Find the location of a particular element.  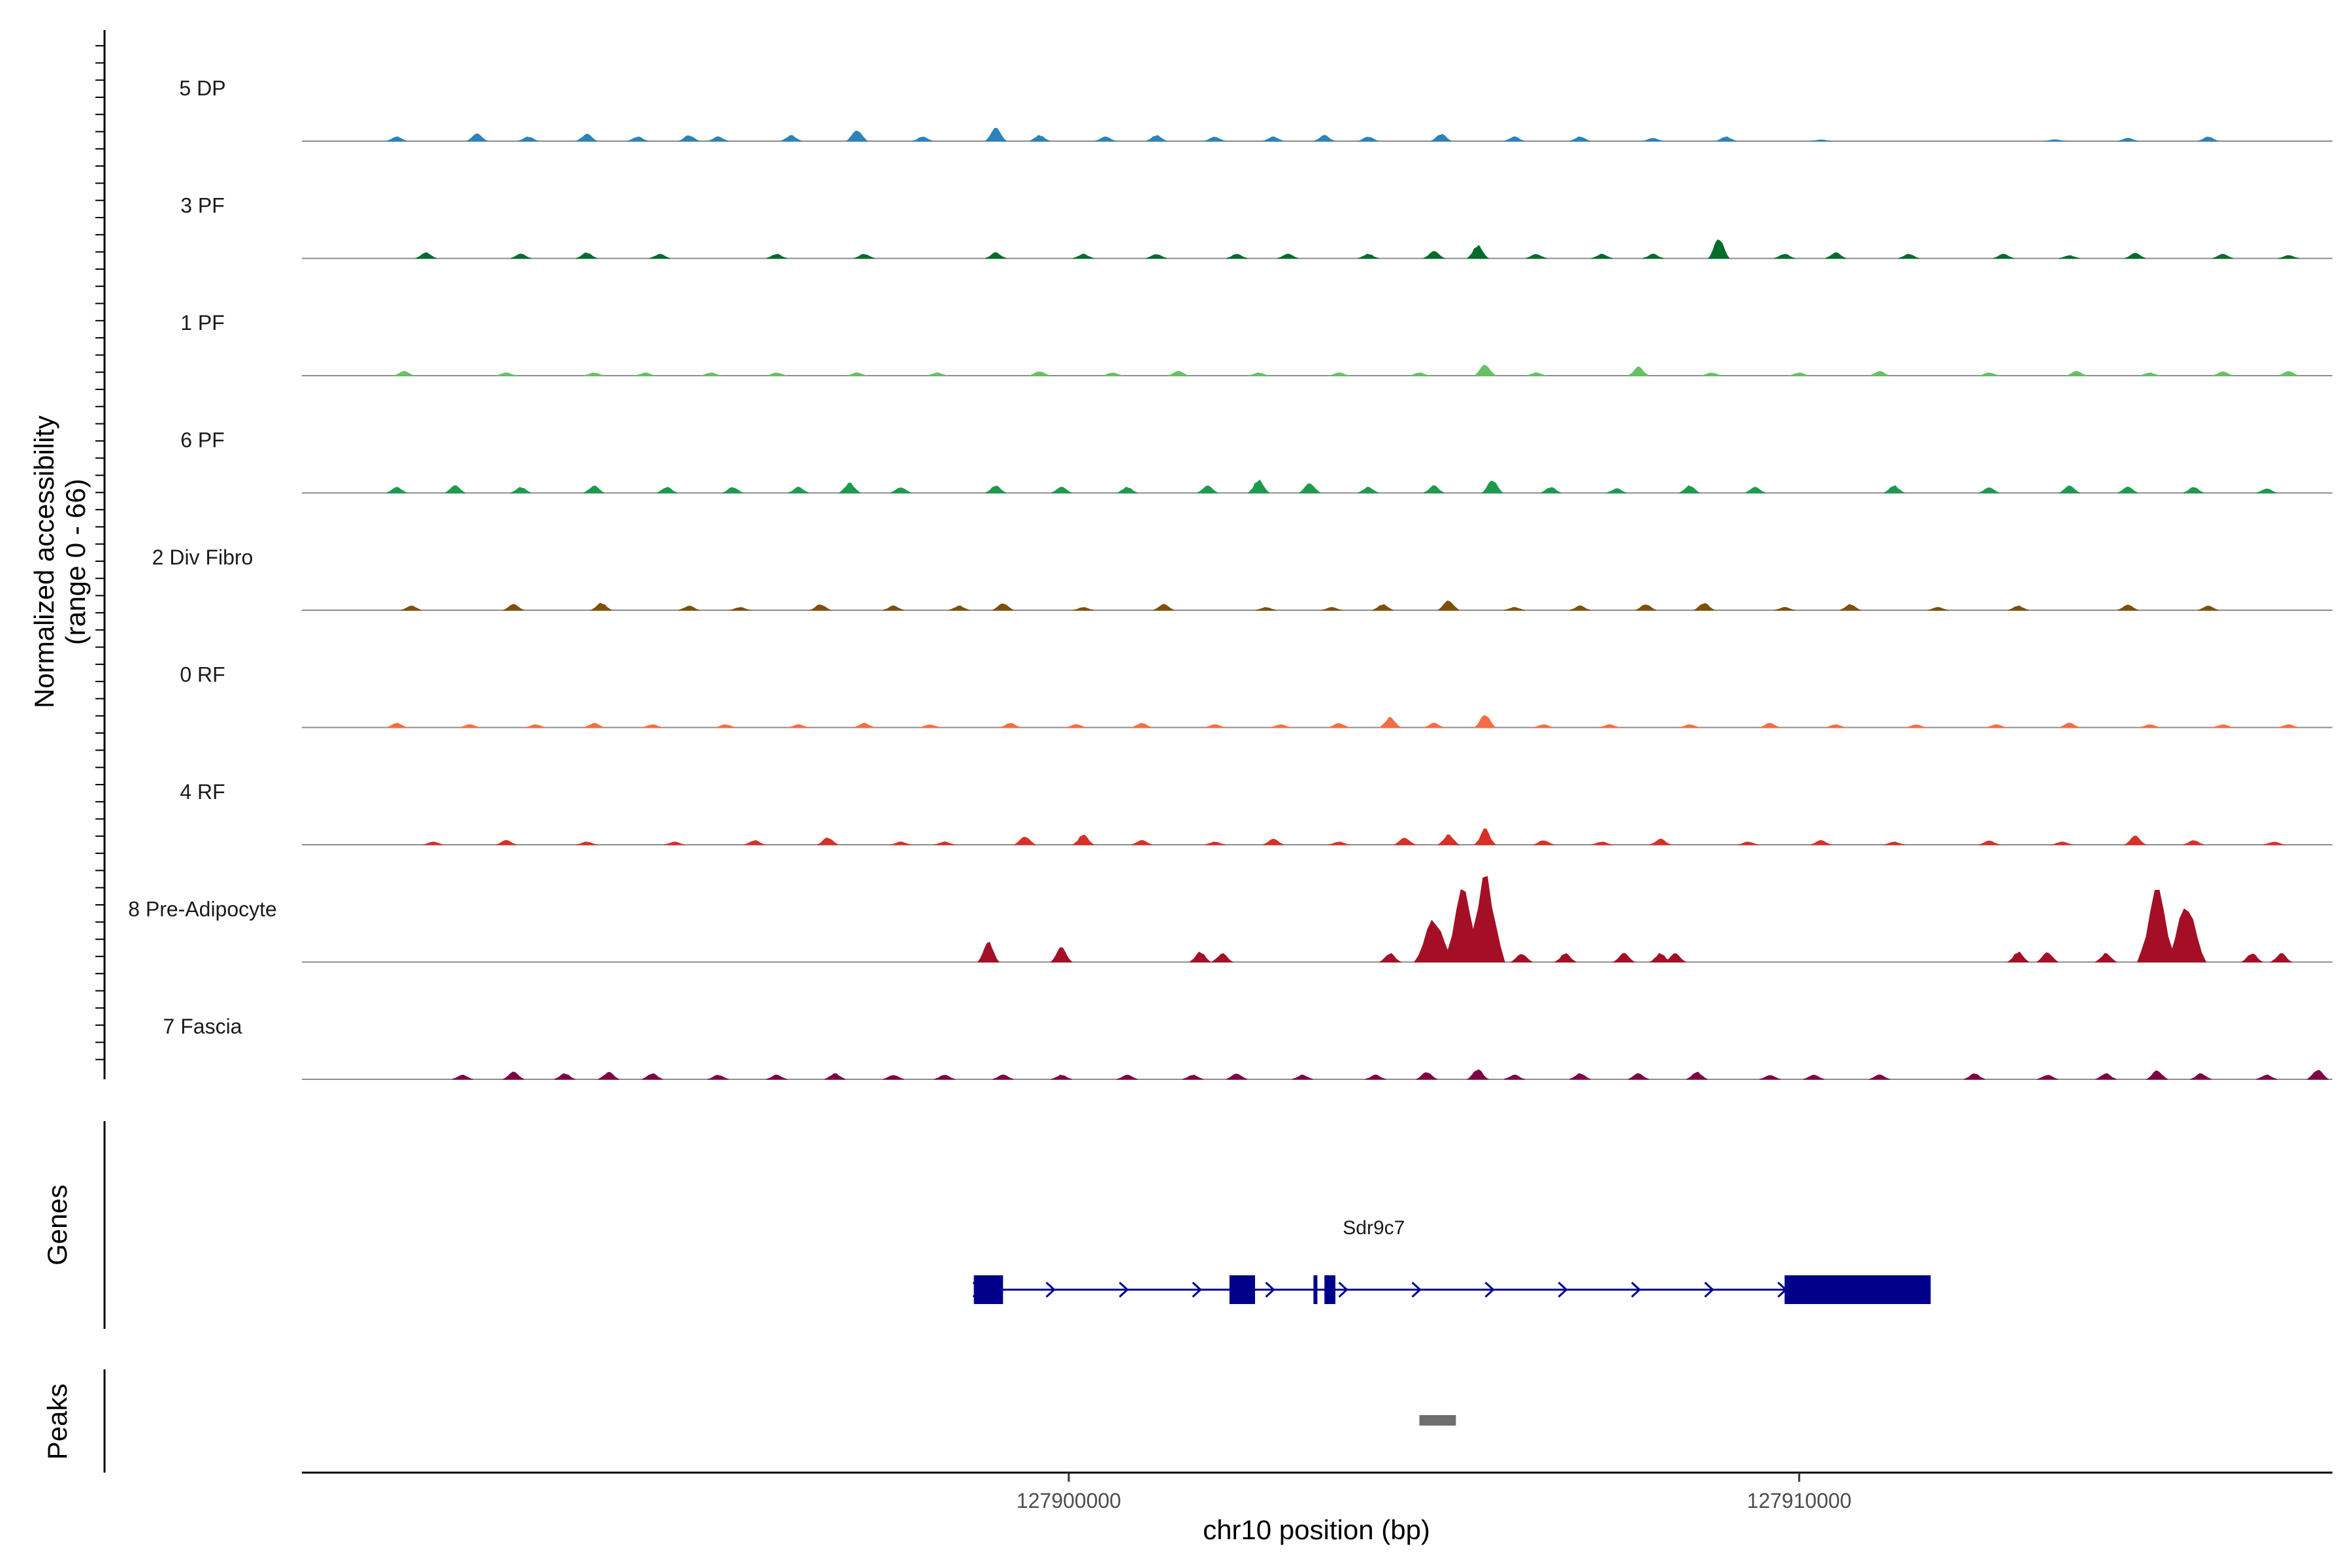

peak-track is located at coordinates (1437, 1420).